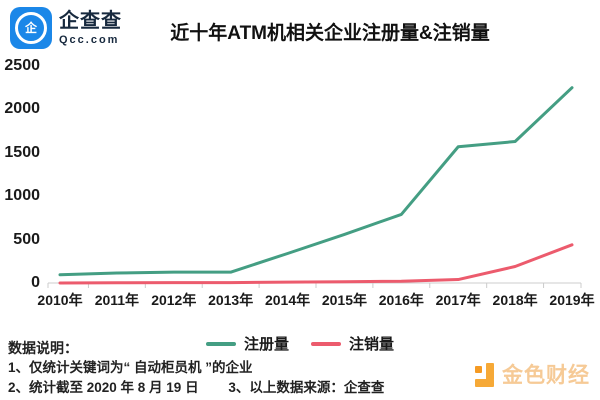 The height and width of the screenshot is (400, 600). I want to click on jinse-watermark: 金色财经, so click(532, 375).